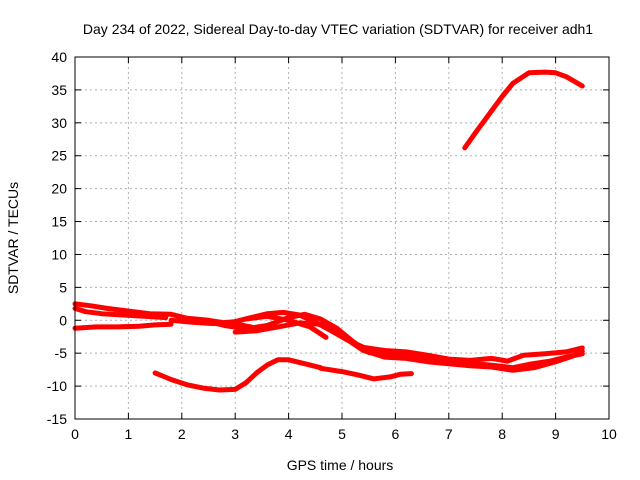 Image resolution: width=640 pixels, height=480 pixels. What do you see at coordinates (57, 419) in the screenshot?
I see `y-tick-label: -15` at bounding box center [57, 419].